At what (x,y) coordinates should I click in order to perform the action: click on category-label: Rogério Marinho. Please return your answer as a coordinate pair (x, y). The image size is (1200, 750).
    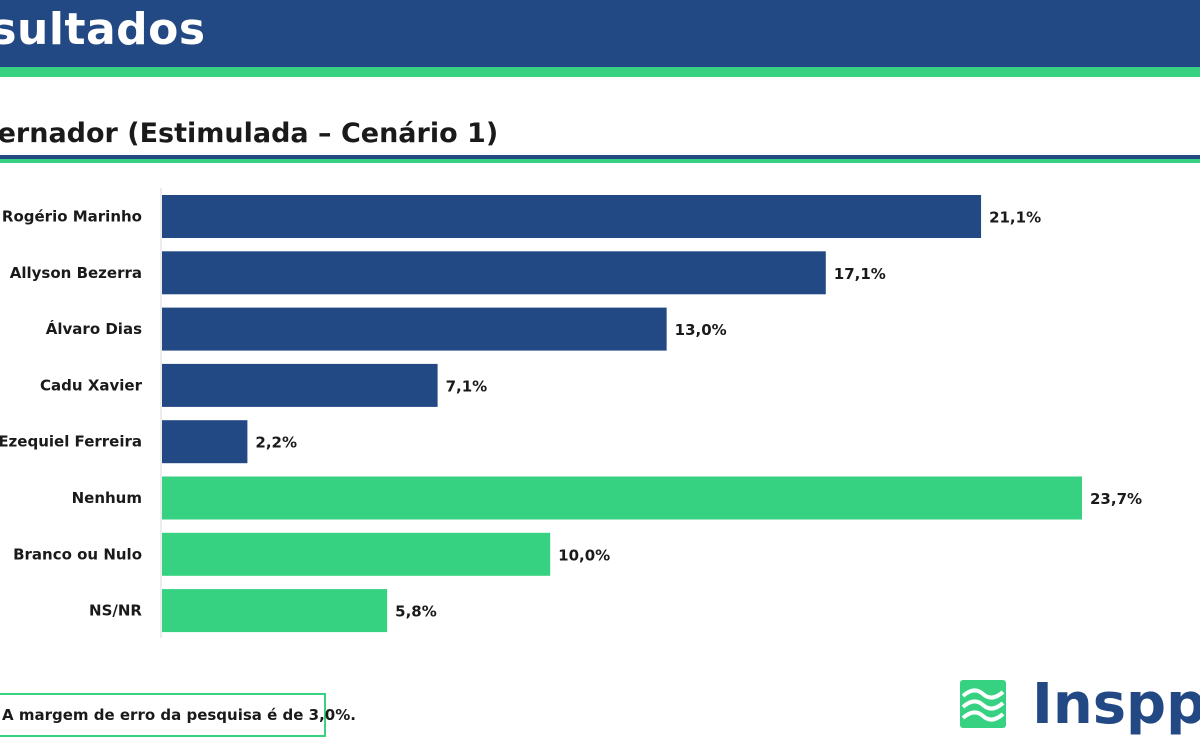
    Looking at the image, I should click on (72, 217).